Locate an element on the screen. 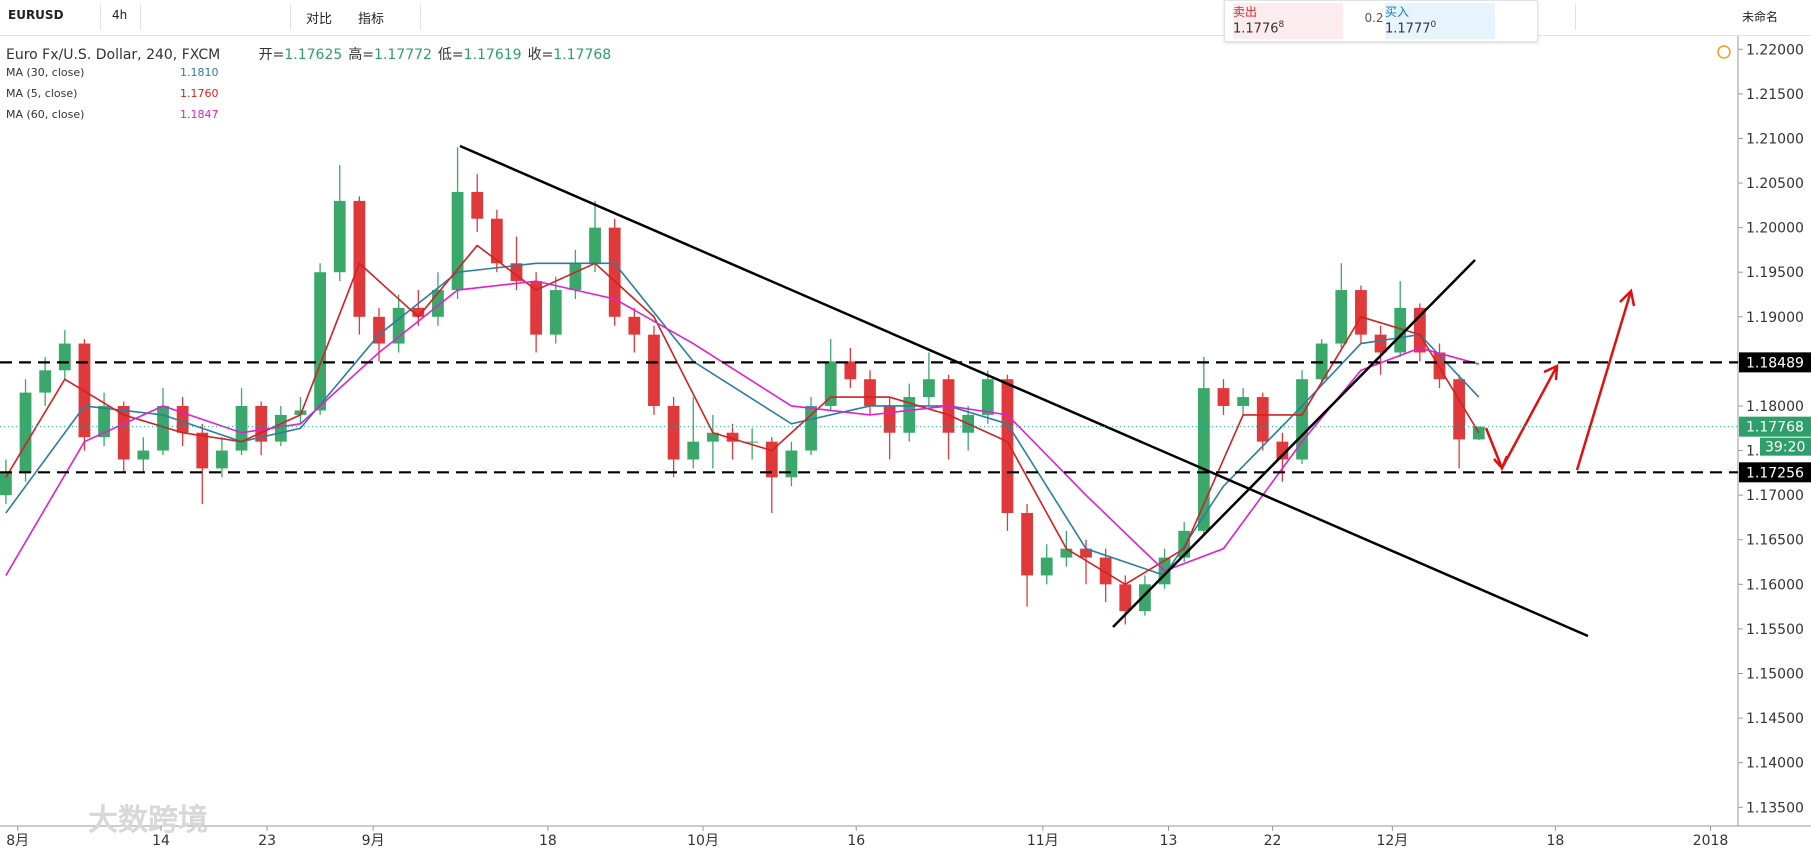 This screenshot has width=1811, height=850. countdown: 39:20 is located at coordinates (1785, 448).